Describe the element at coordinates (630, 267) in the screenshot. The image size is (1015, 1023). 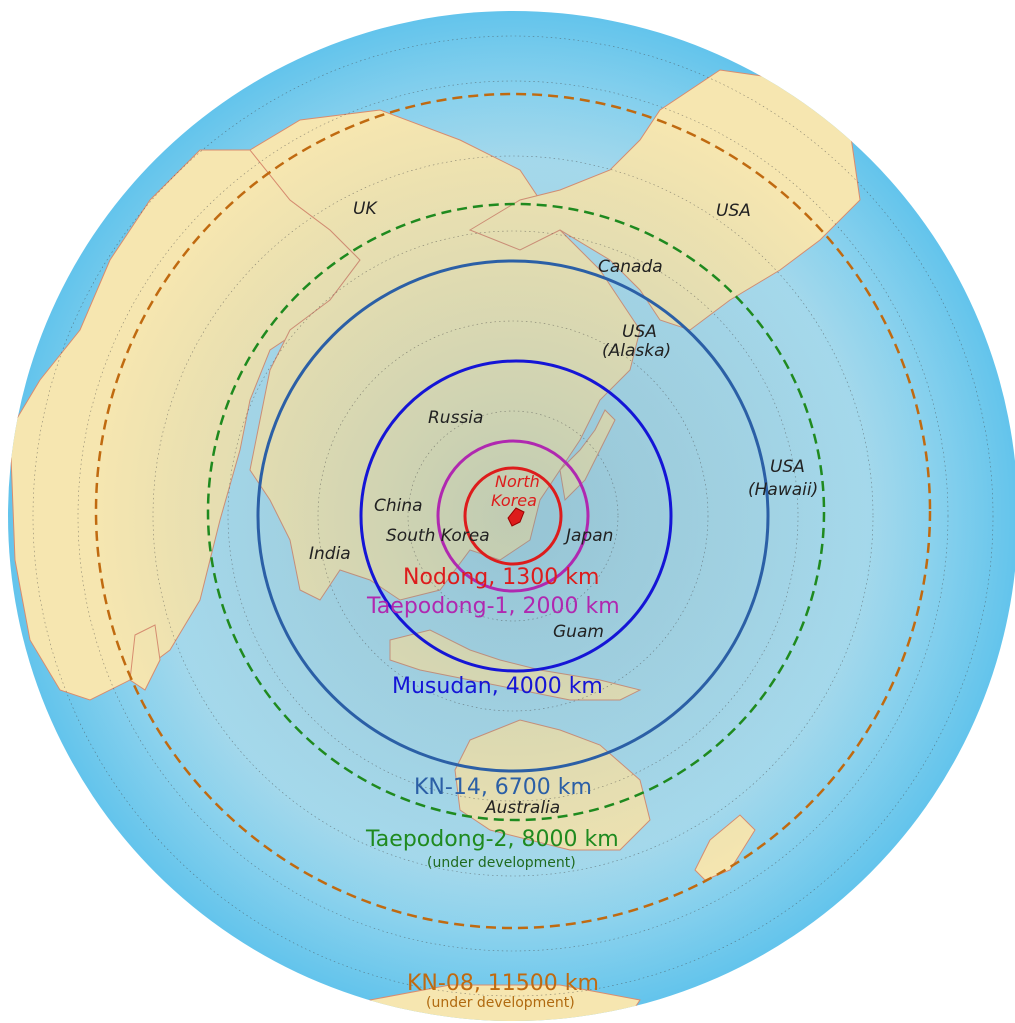
I see `label-canada: Canada` at that location.